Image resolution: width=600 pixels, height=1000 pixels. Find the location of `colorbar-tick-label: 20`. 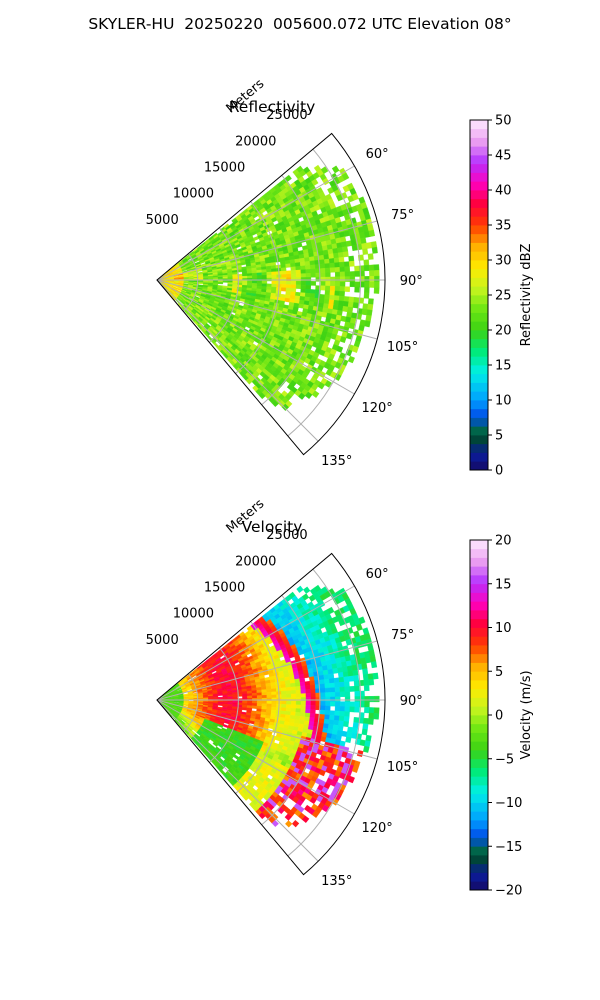

colorbar-tick-label: 20 is located at coordinates (503, 541).